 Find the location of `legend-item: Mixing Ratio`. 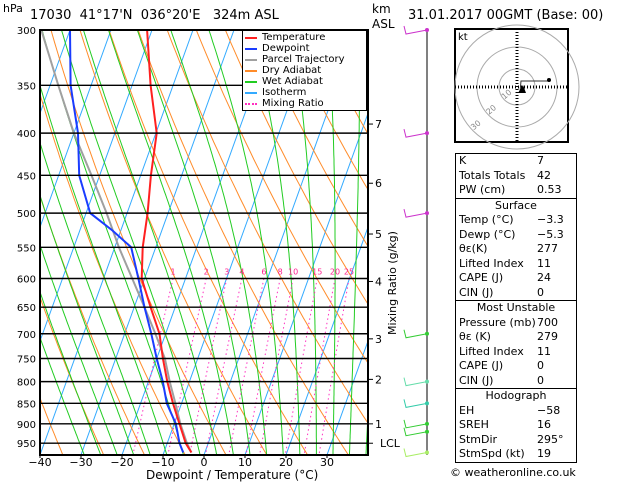

legend-item: Mixing Ratio is located at coordinates (305, 103).